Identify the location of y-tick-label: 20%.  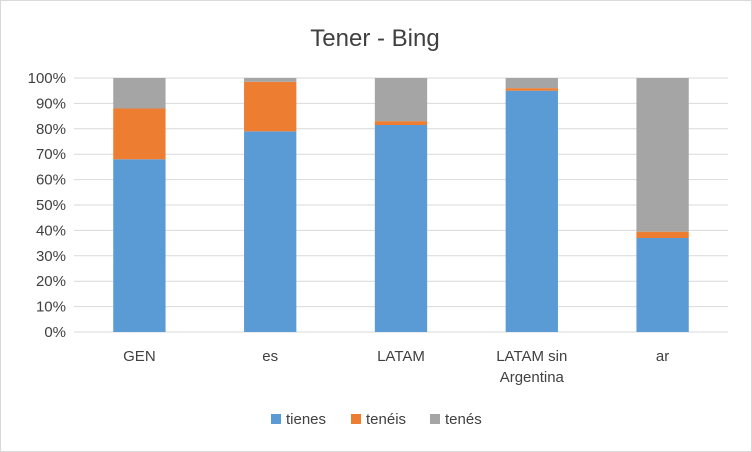
(51, 281).